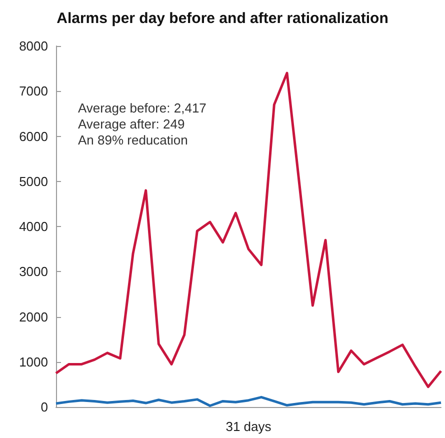  Describe the element at coordinates (33, 362) in the screenshot. I see `y-tick-label: 1000` at that location.